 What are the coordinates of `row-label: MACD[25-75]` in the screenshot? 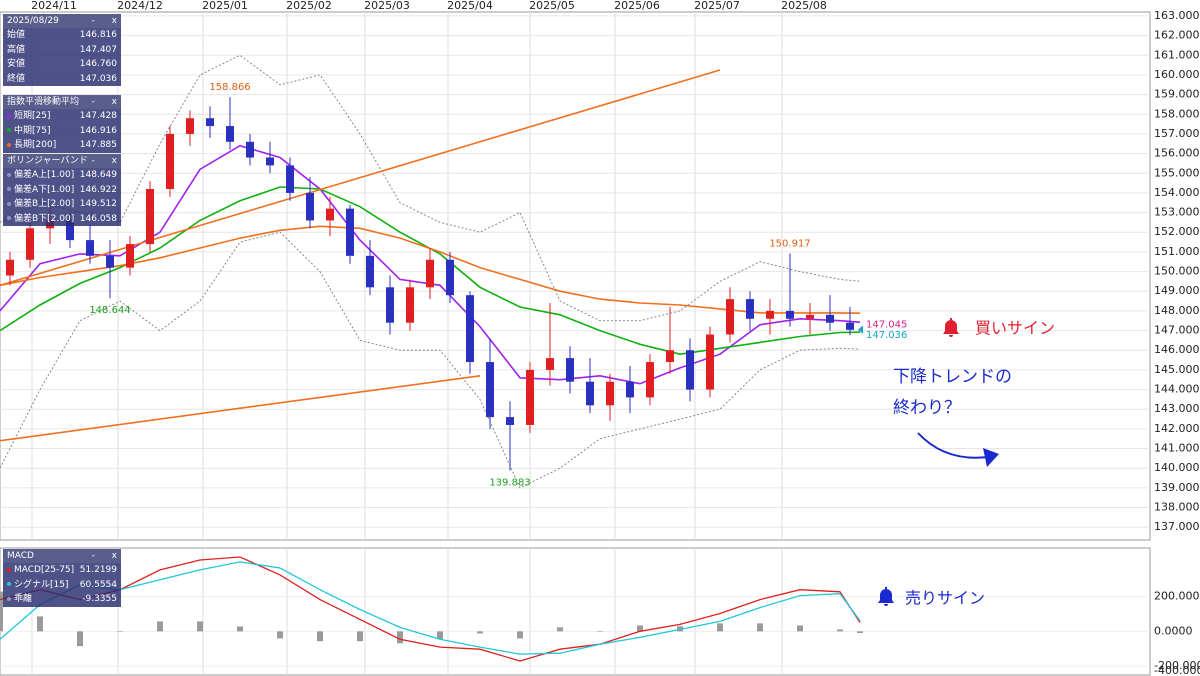 It's located at (43, 570).